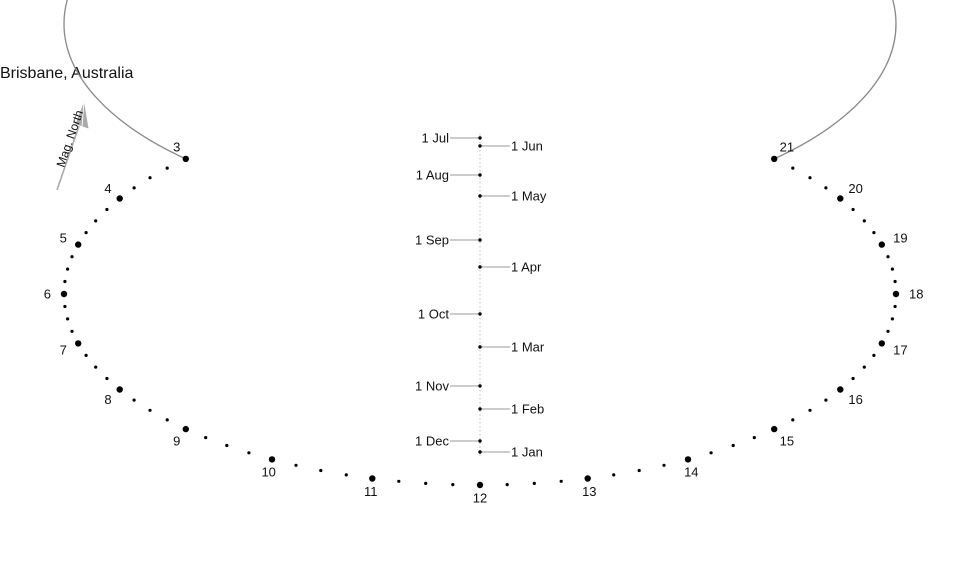 The height and width of the screenshot is (576, 960). I want to click on north-arrow: Mag. North, so click(71, 146).